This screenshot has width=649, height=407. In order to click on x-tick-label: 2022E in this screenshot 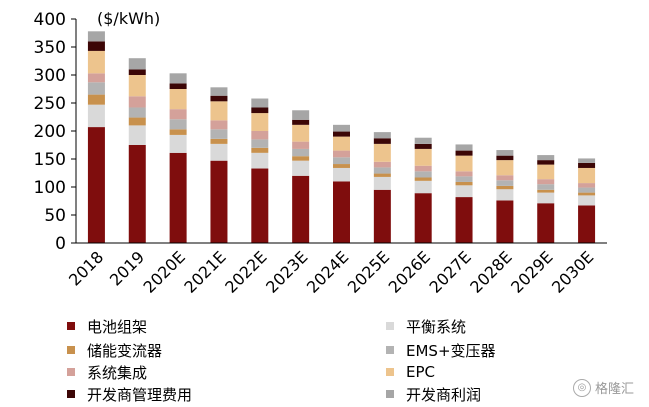, I will do `click(245, 271)`.